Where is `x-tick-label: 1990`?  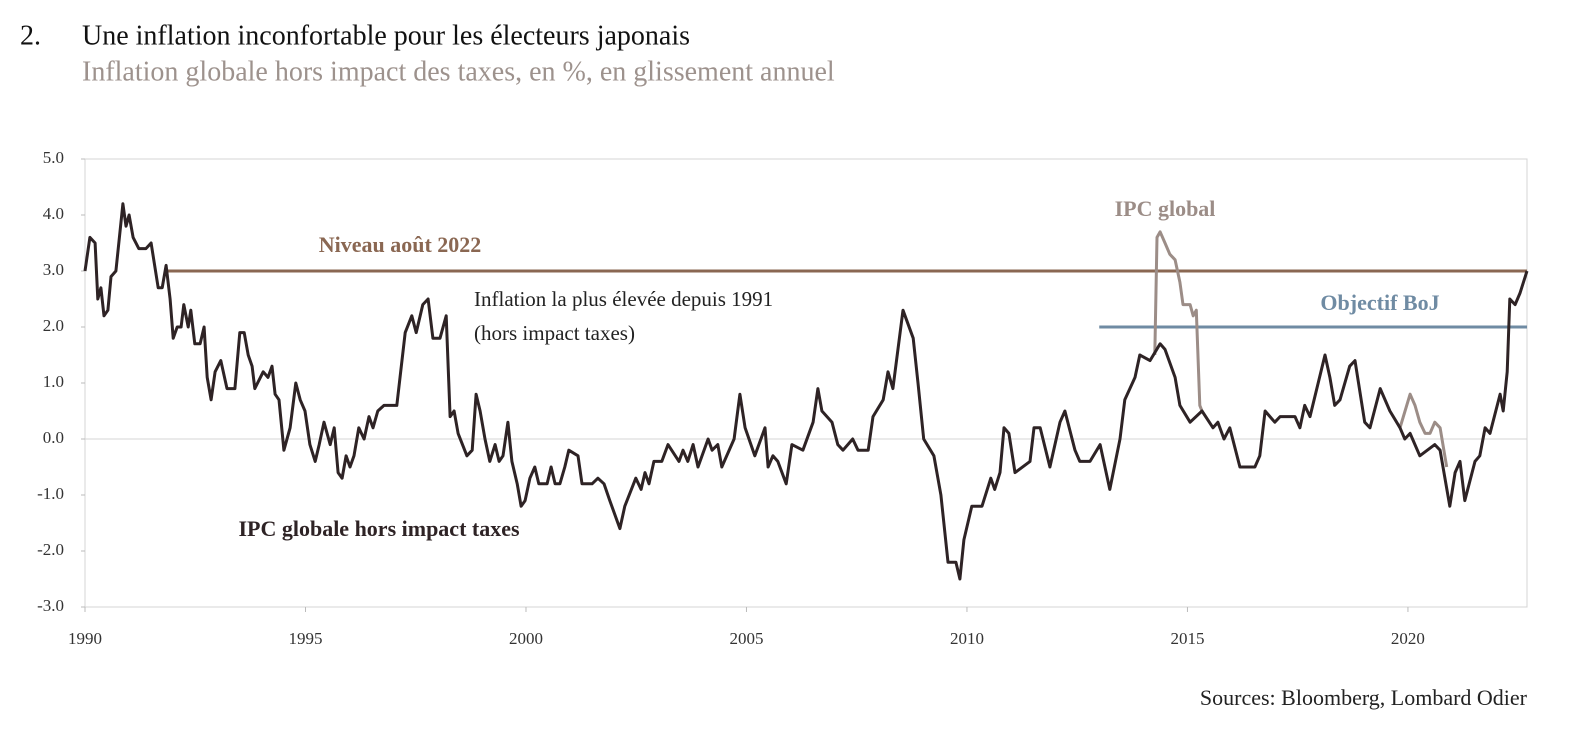
x-tick-label: 1990 is located at coordinates (85, 638).